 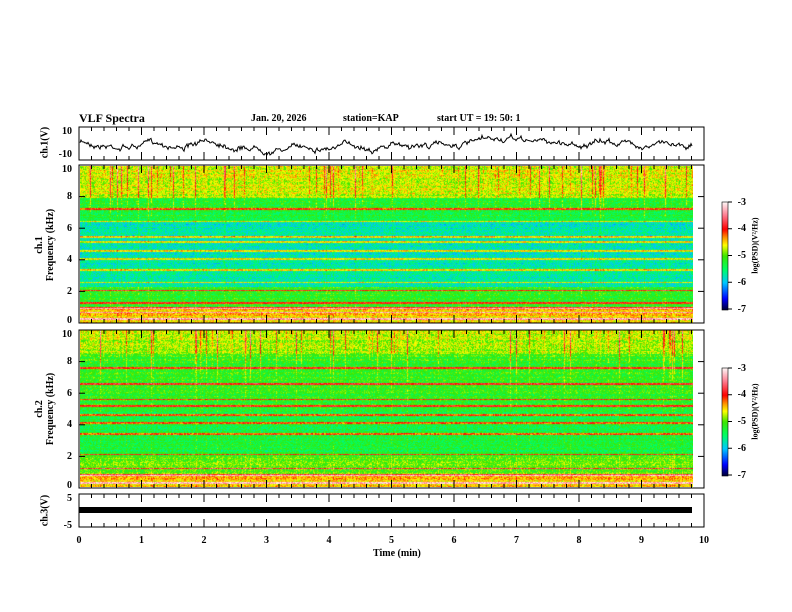 What do you see at coordinates (516, 540) in the screenshot?
I see `x-tick-label: 7` at bounding box center [516, 540].